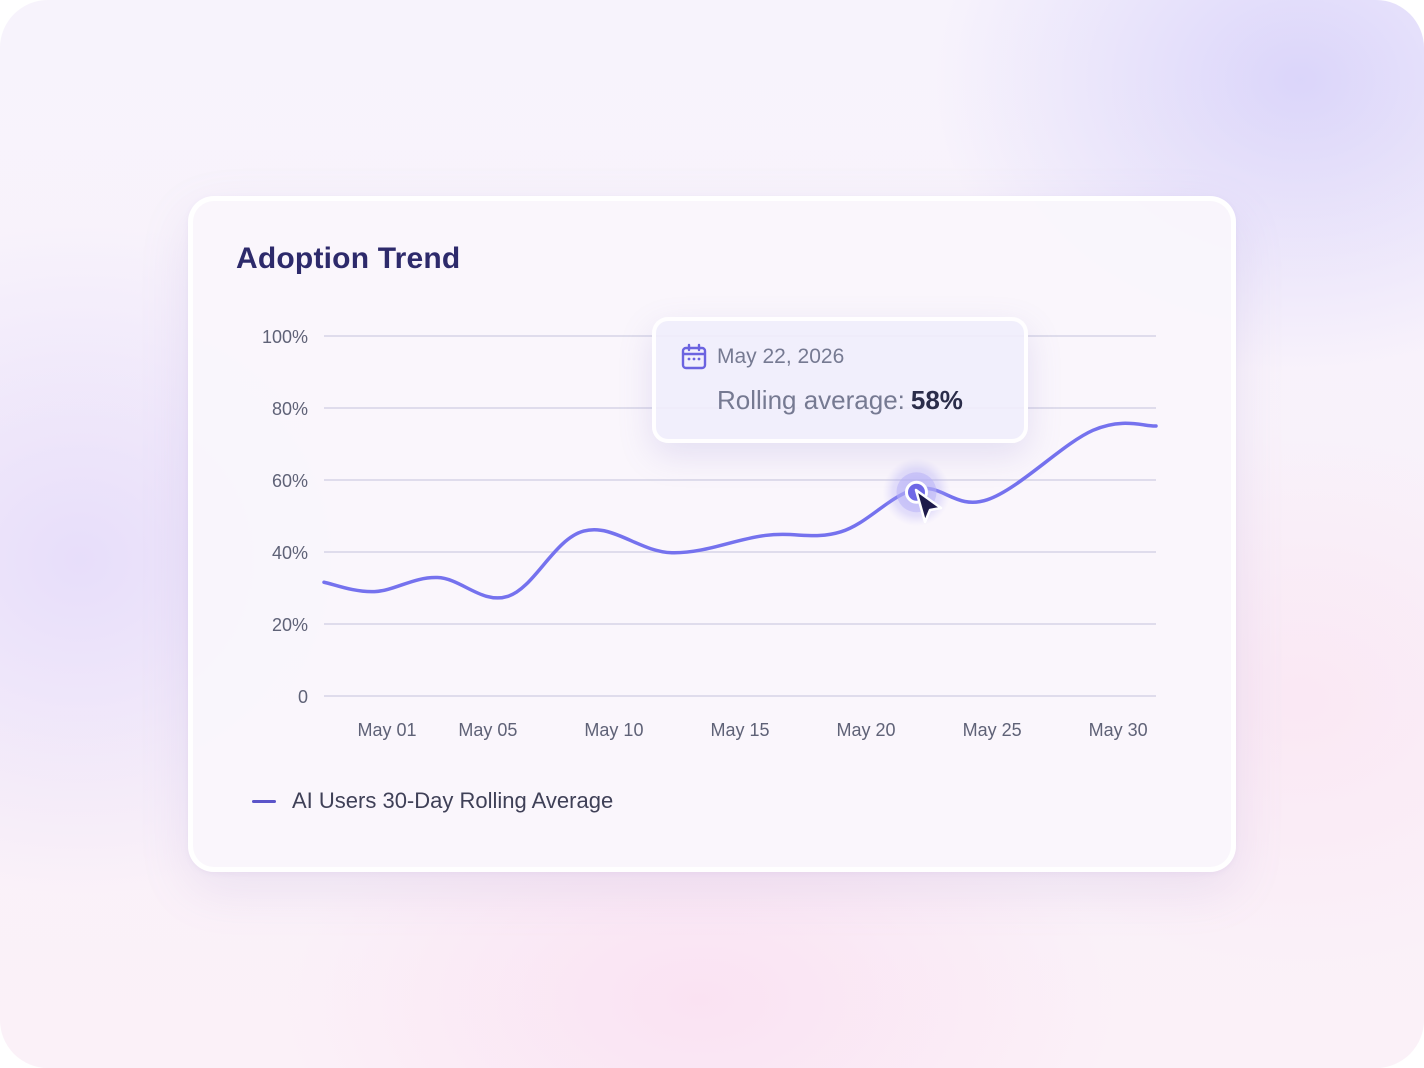 This screenshot has height=1068, width=1424. I want to click on x-tick-label: May 30, so click(1118, 730).